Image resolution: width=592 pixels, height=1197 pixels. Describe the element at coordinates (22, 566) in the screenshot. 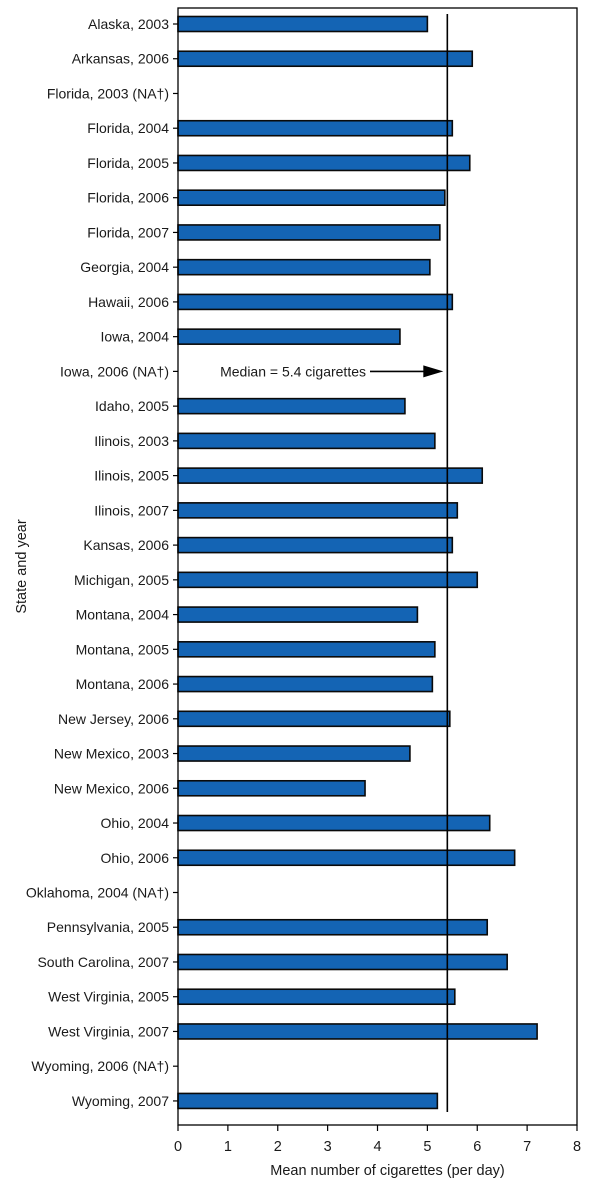

I see `y-axis-title: State and year` at that location.